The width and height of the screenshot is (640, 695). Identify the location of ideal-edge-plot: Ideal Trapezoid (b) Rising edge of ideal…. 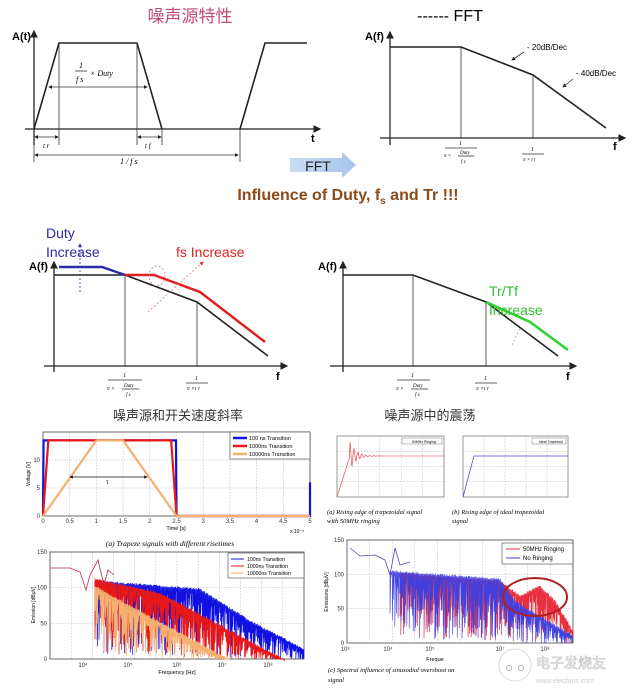
(510, 480).